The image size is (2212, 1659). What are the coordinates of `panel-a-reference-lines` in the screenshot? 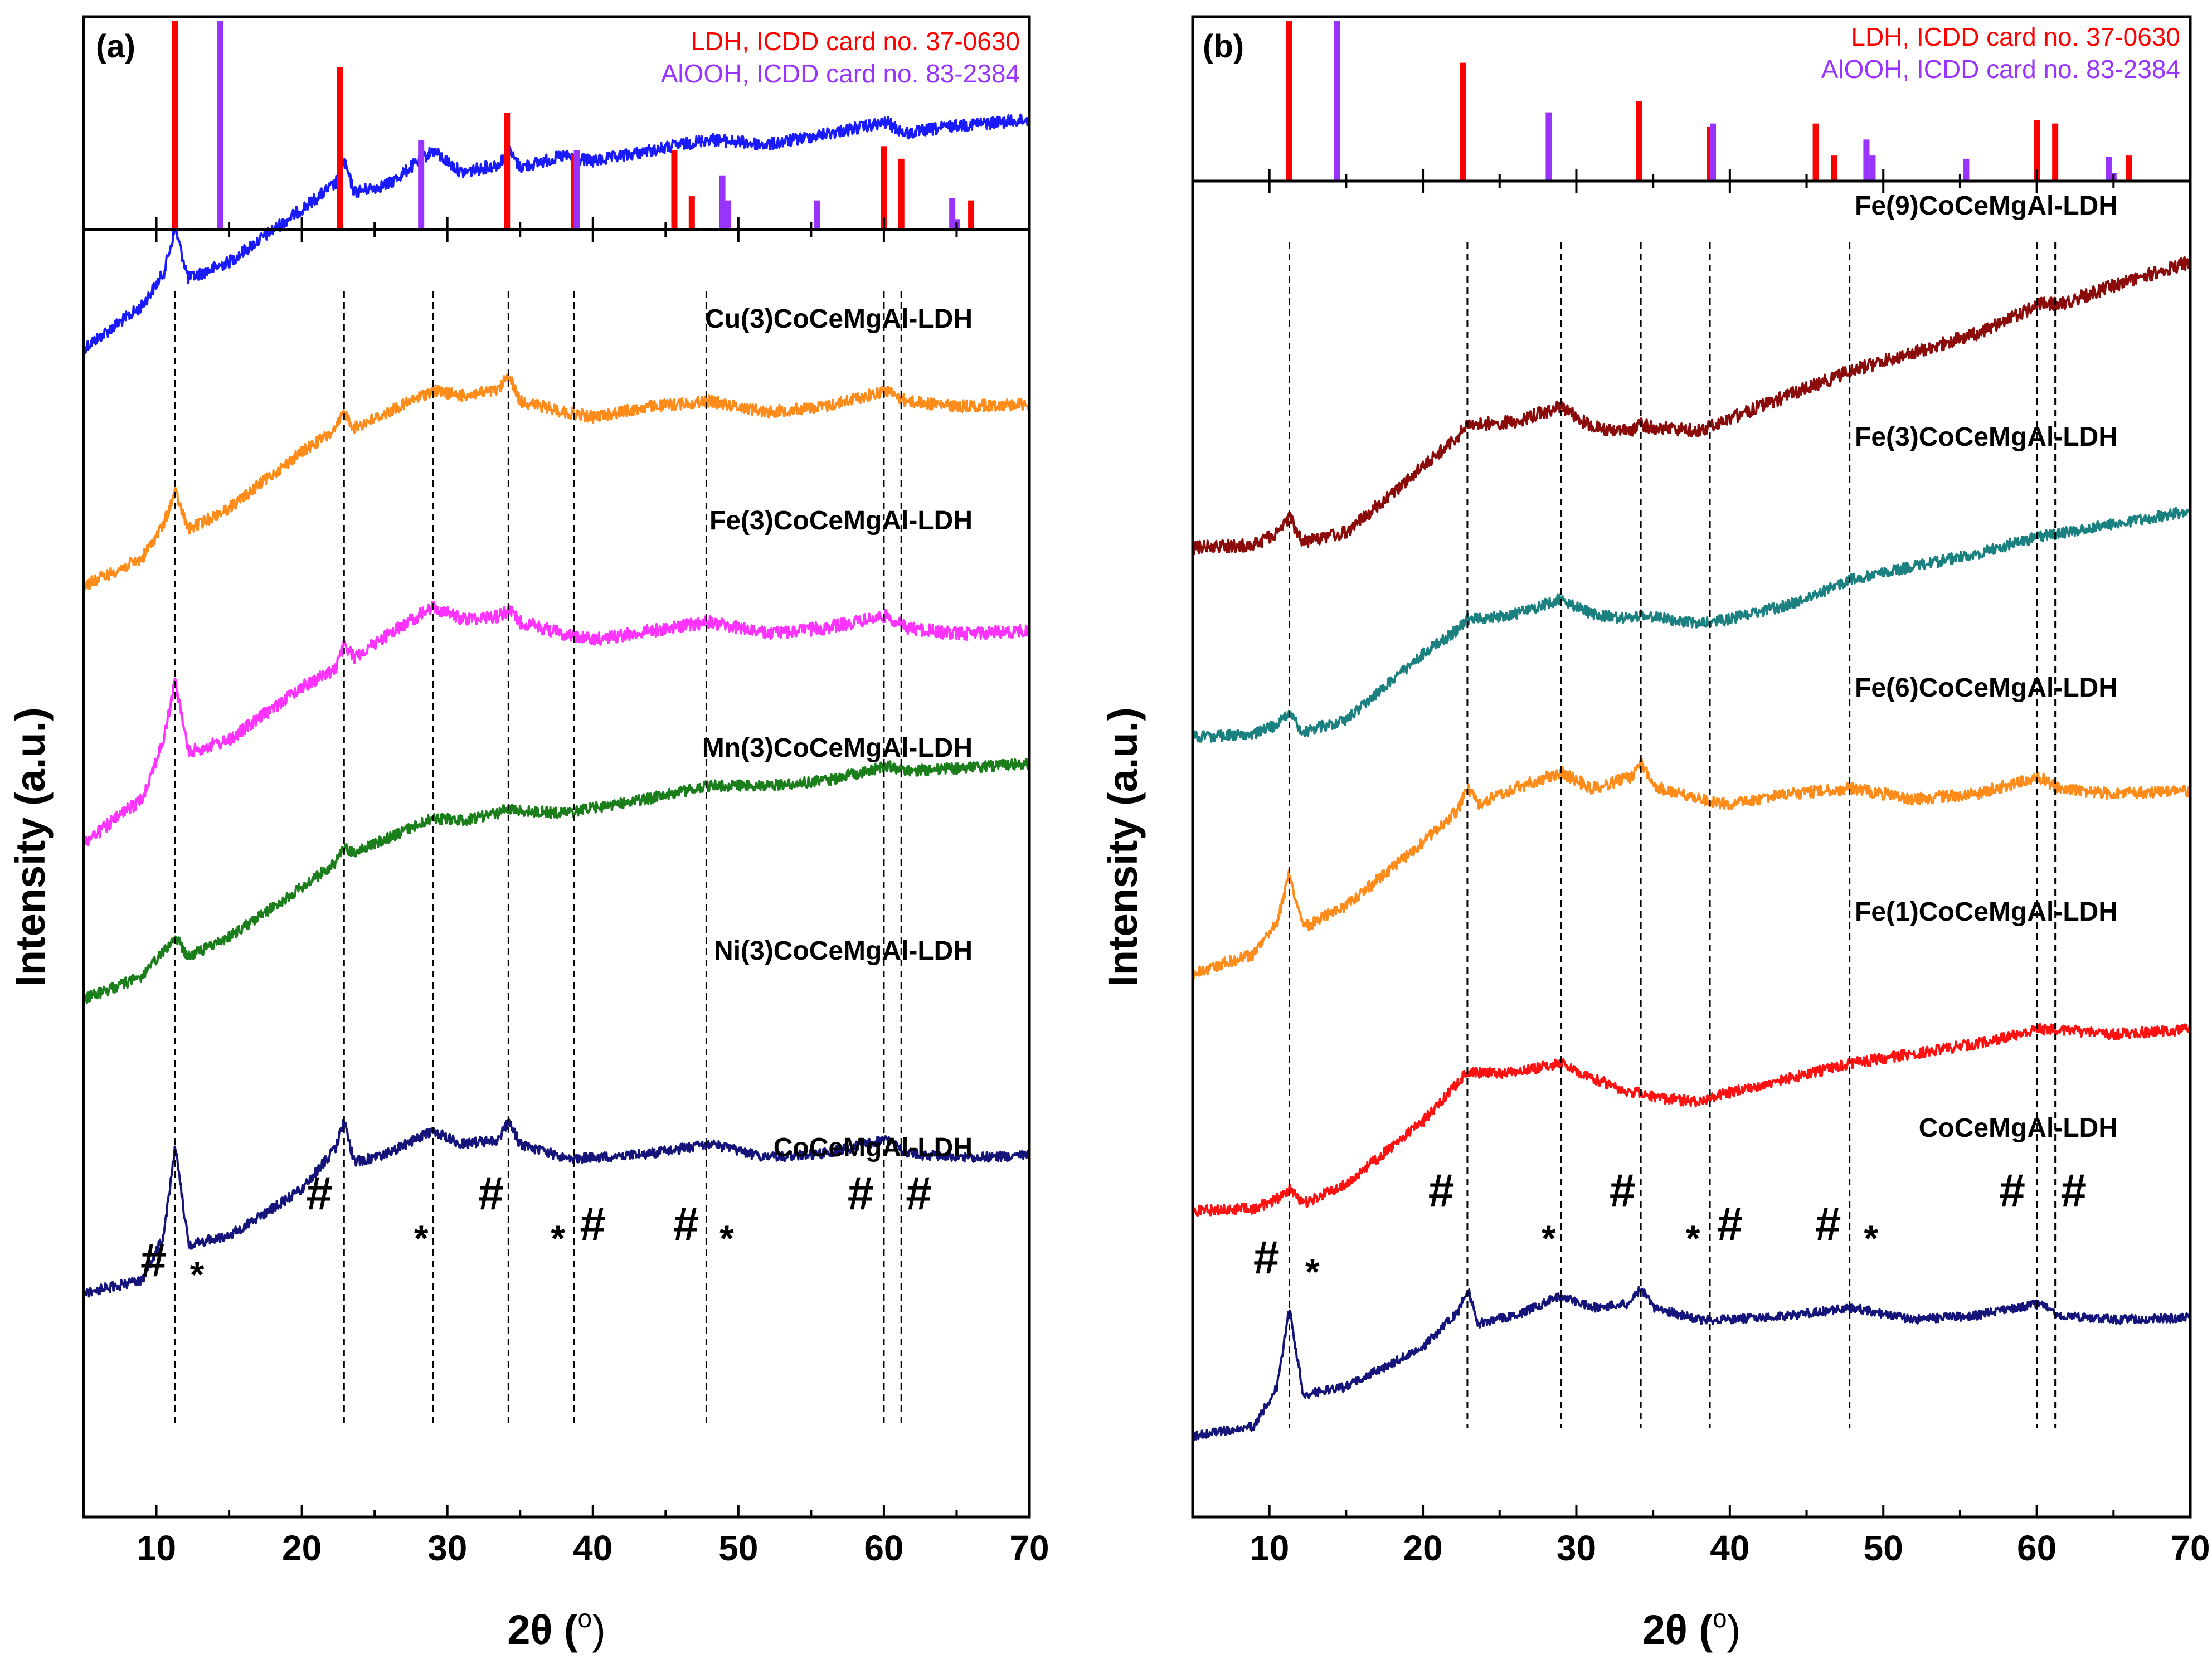 It's located at (573, 125).